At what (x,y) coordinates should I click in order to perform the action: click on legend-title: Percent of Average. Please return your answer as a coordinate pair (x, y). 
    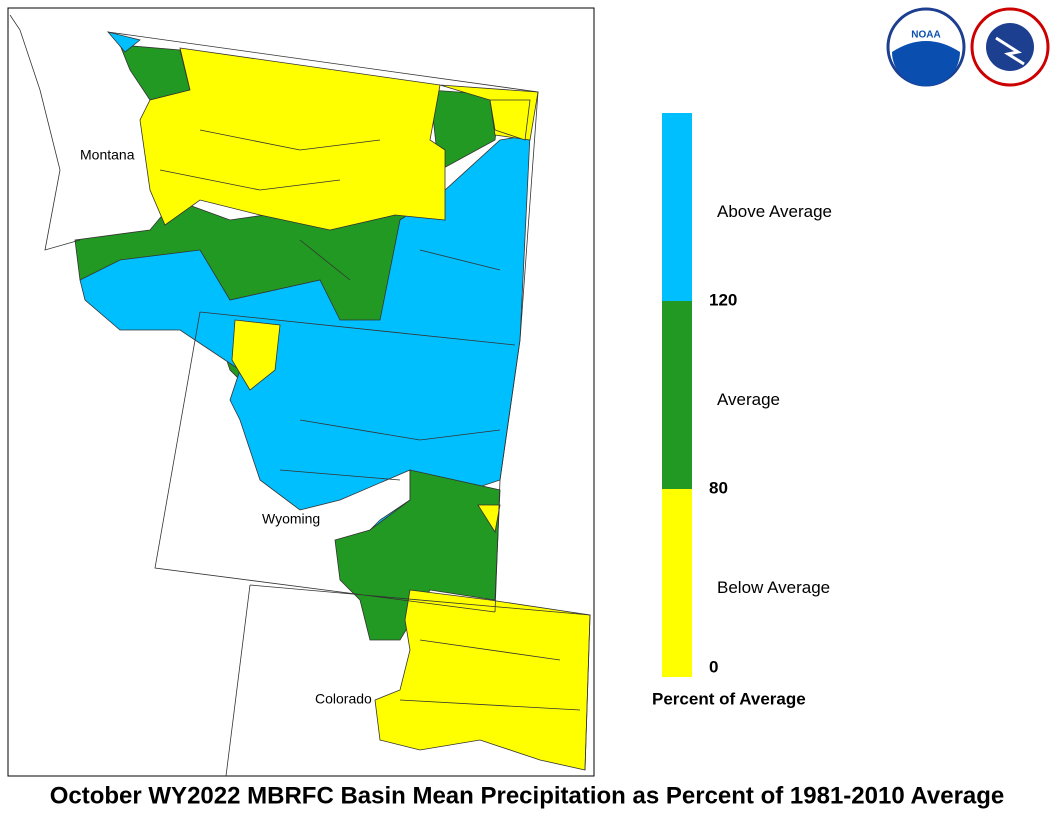
    Looking at the image, I should click on (729, 698).